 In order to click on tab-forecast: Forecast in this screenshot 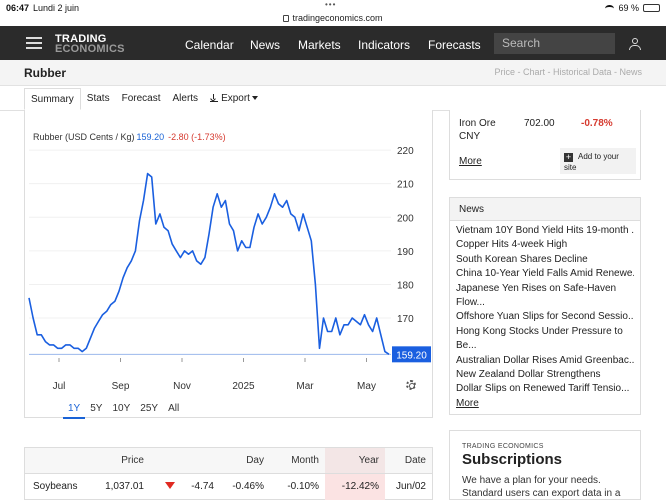, I will do `click(141, 98)`.